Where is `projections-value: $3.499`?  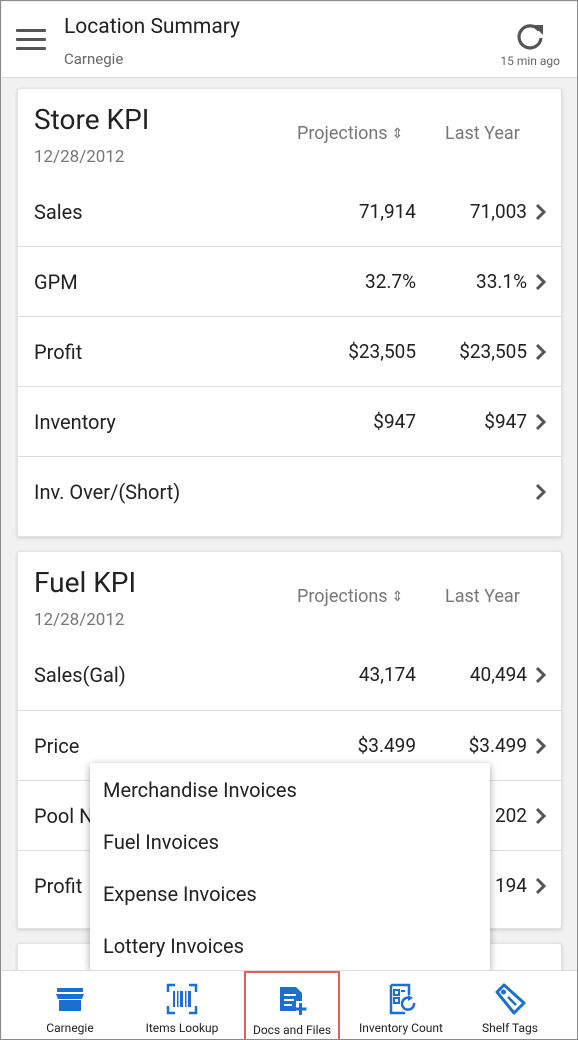 projections-value: $3.499 is located at coordinates (386, 745).